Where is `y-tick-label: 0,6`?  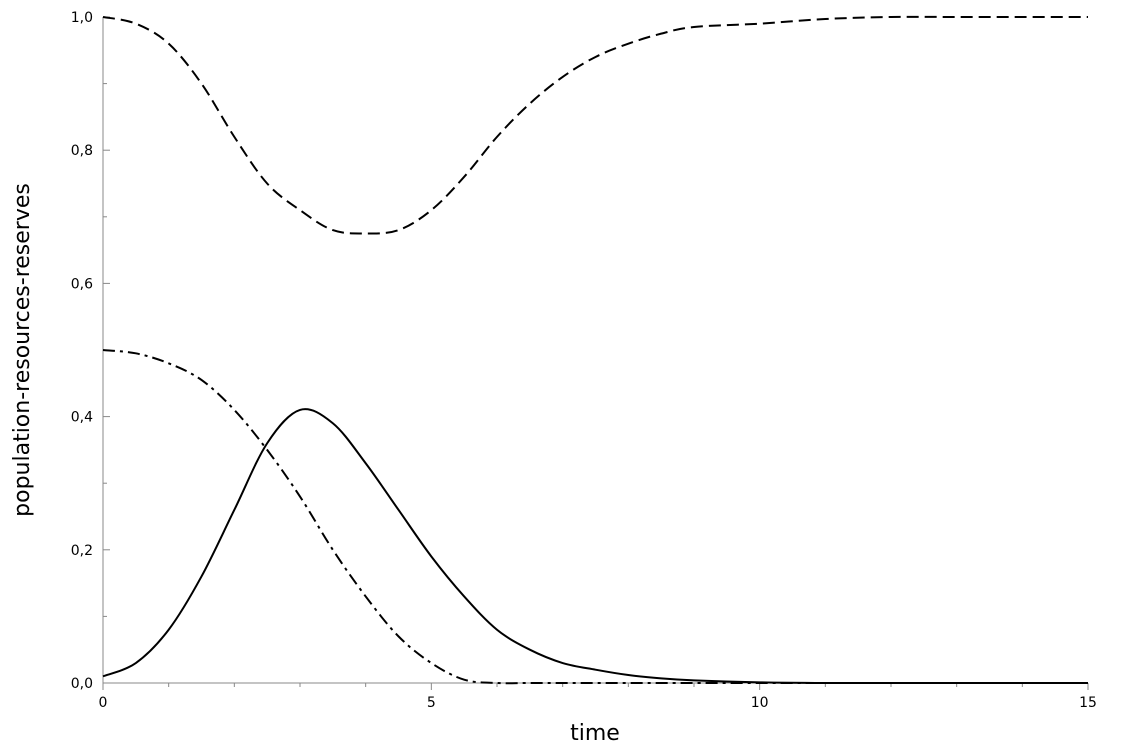
y-tick-label: 0,6 is located at coordinates (82, 284).